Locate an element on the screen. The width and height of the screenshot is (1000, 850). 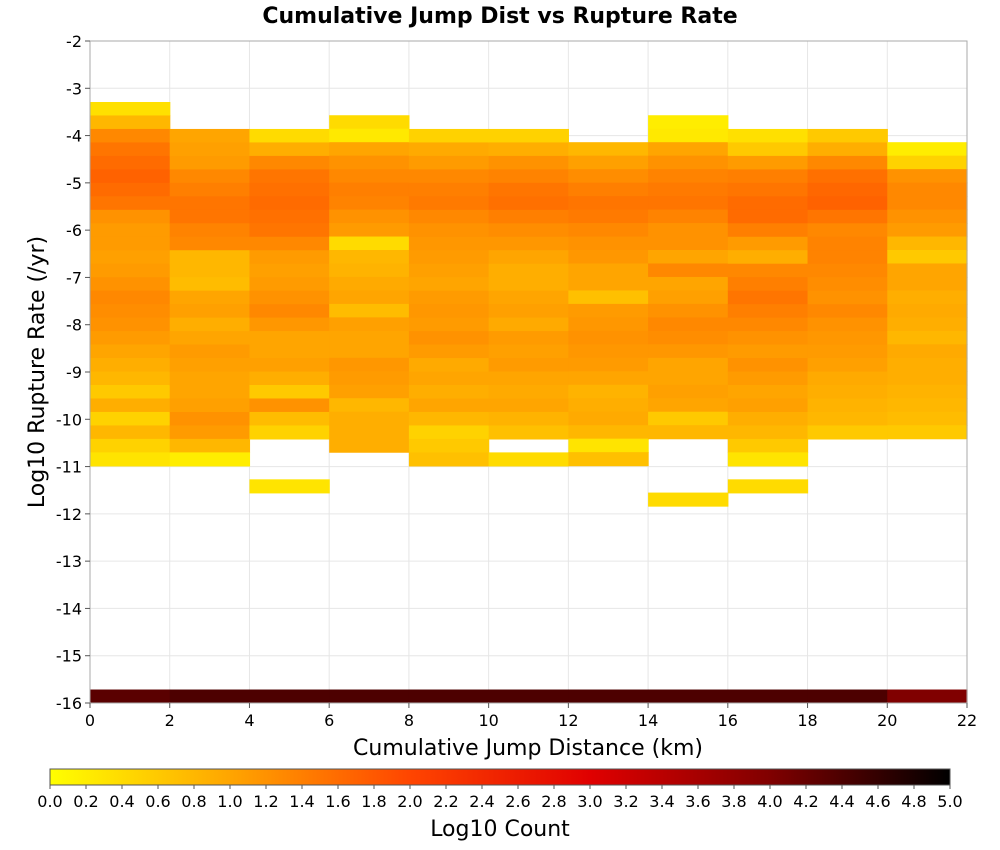
colorbar-tick-label: 3.2 is located at coordinates (625, 801).